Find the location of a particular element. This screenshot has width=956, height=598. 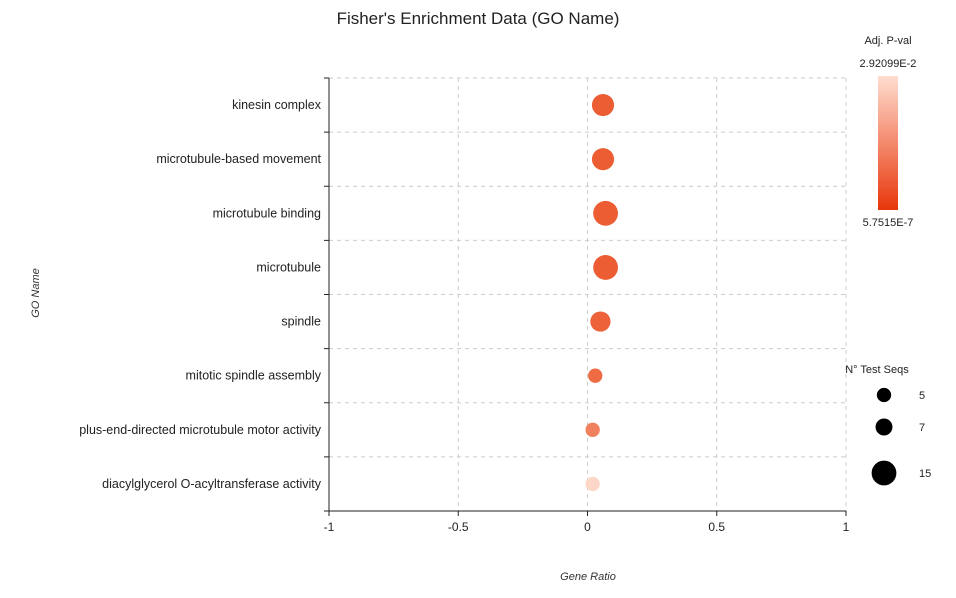

color-legend-gradient-bar is located at coordinates (888, 143).